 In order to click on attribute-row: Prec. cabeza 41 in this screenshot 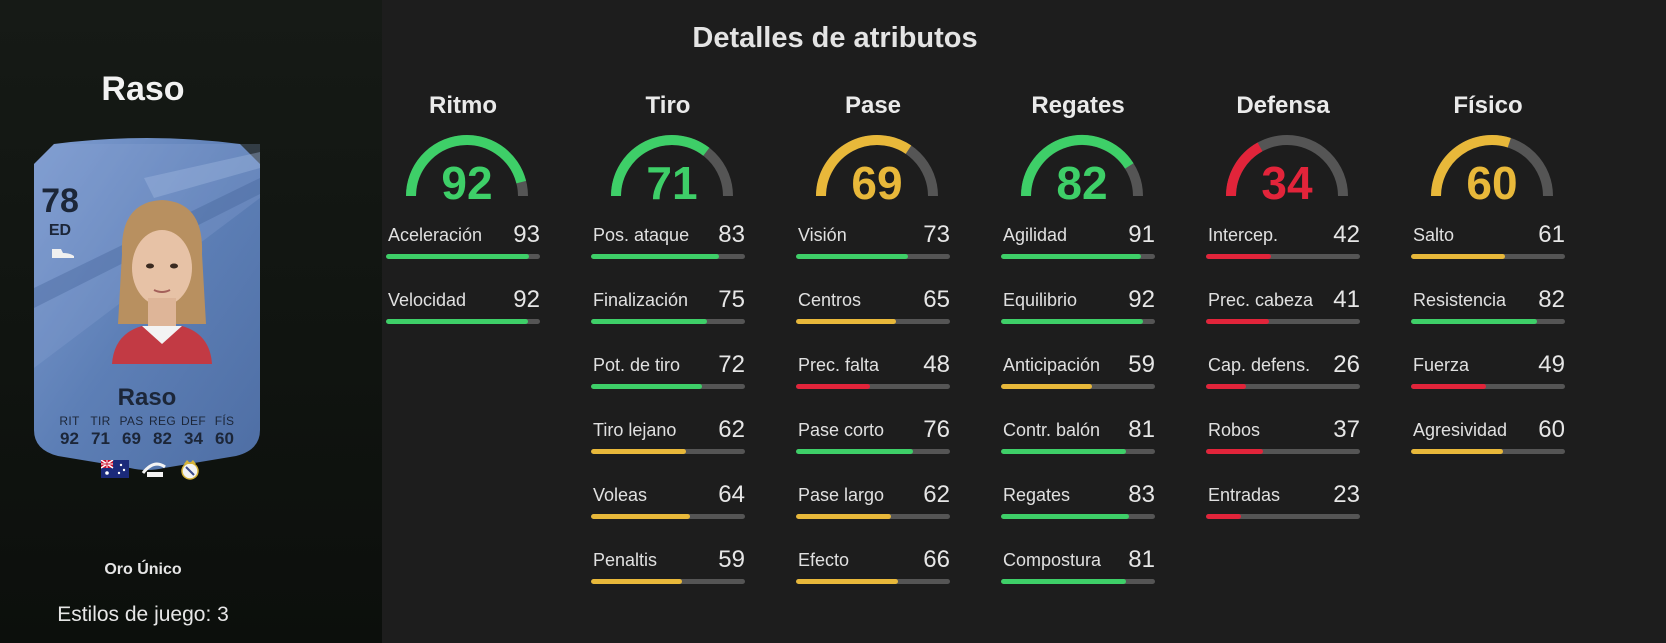, I will do `click(1284, 308)`.